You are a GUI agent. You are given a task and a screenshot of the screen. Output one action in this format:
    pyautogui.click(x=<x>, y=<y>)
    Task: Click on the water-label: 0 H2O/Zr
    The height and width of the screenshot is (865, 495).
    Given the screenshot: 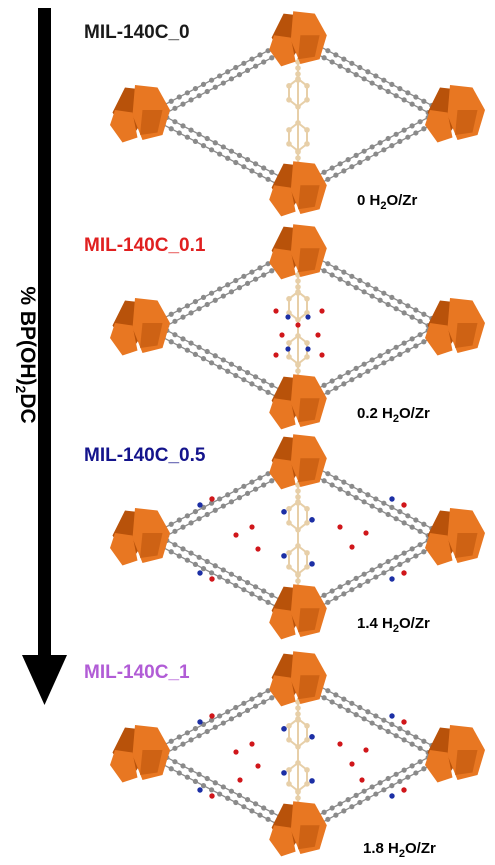 What is the action you would take?
    pyautogui.click(x=387, y=202)
    